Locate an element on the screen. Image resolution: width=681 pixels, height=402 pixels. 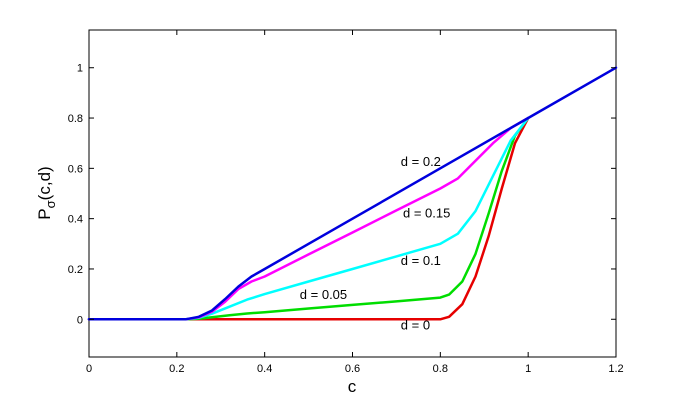
y-axis-title: Pσ(c,d) is located at coordinates (46, 192).